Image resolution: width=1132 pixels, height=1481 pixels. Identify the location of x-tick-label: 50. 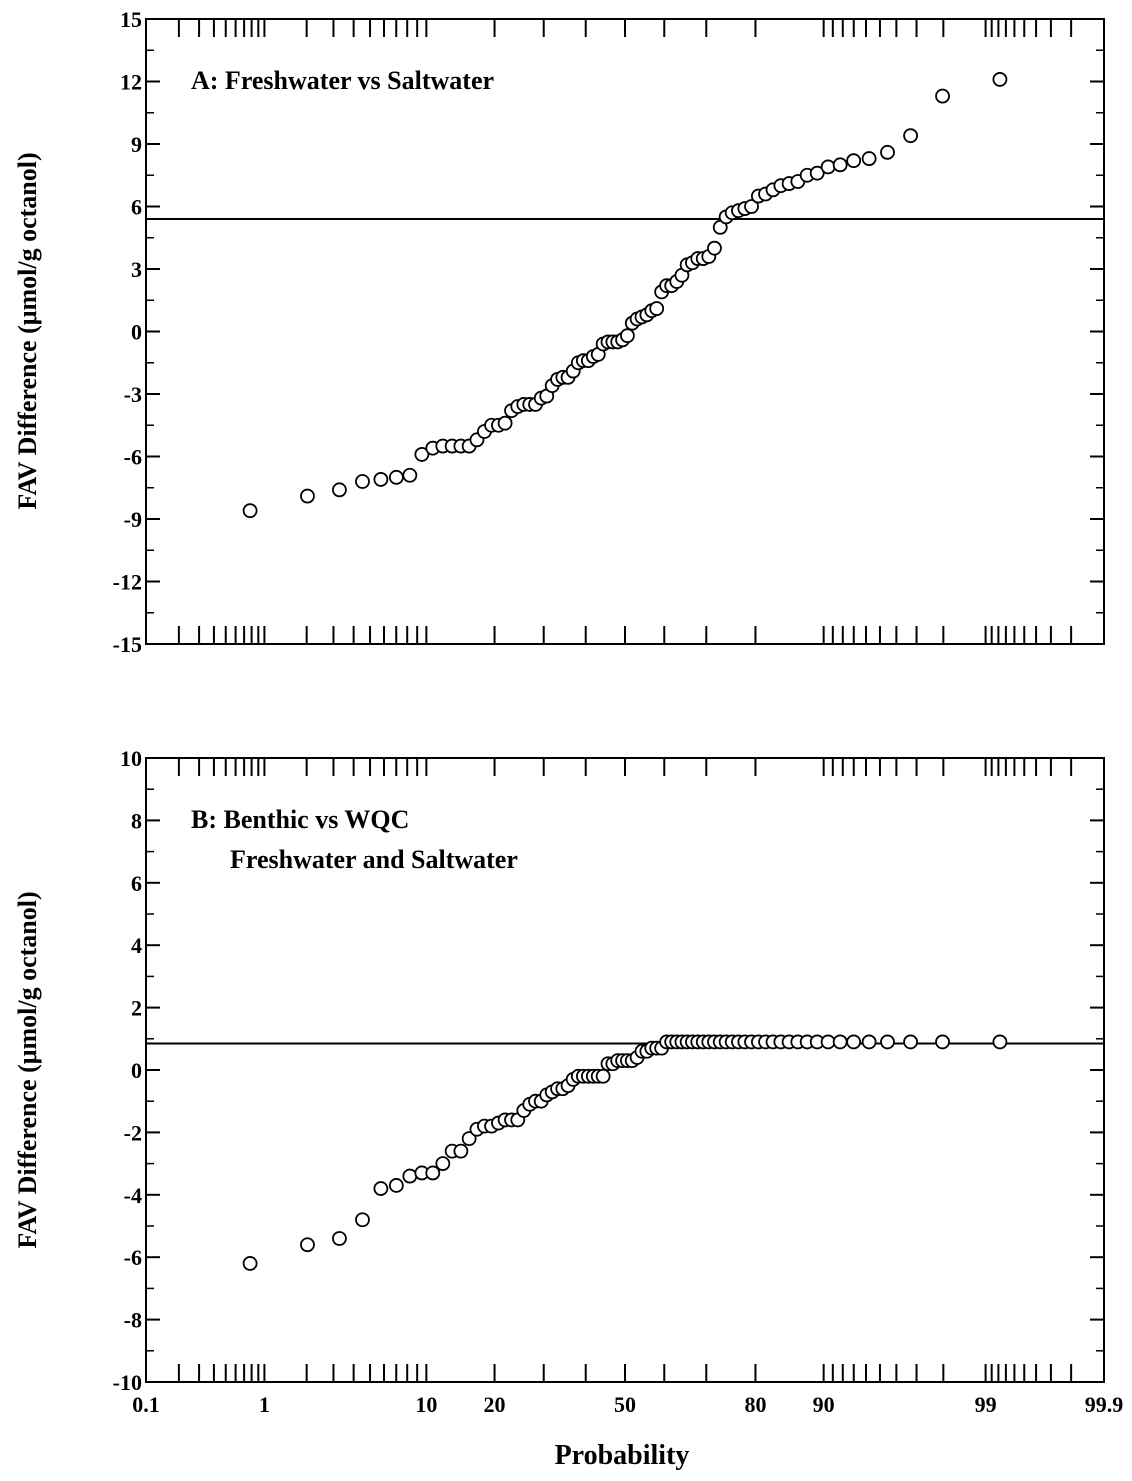
(625, 1404).